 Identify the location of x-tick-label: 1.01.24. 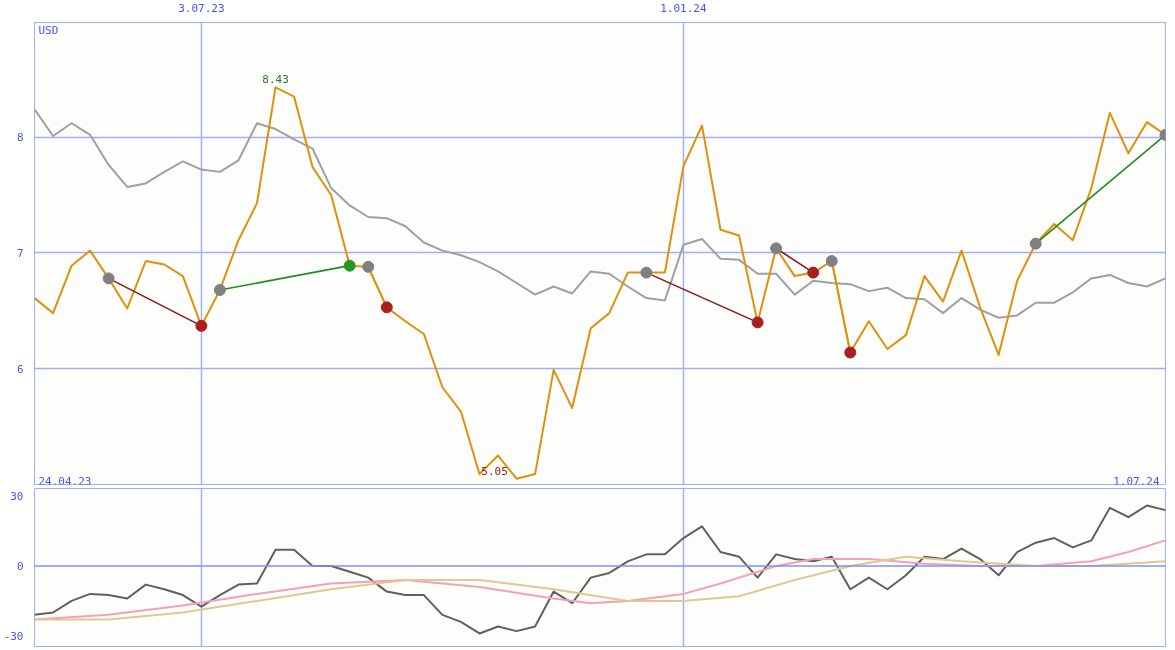
(683, 8).